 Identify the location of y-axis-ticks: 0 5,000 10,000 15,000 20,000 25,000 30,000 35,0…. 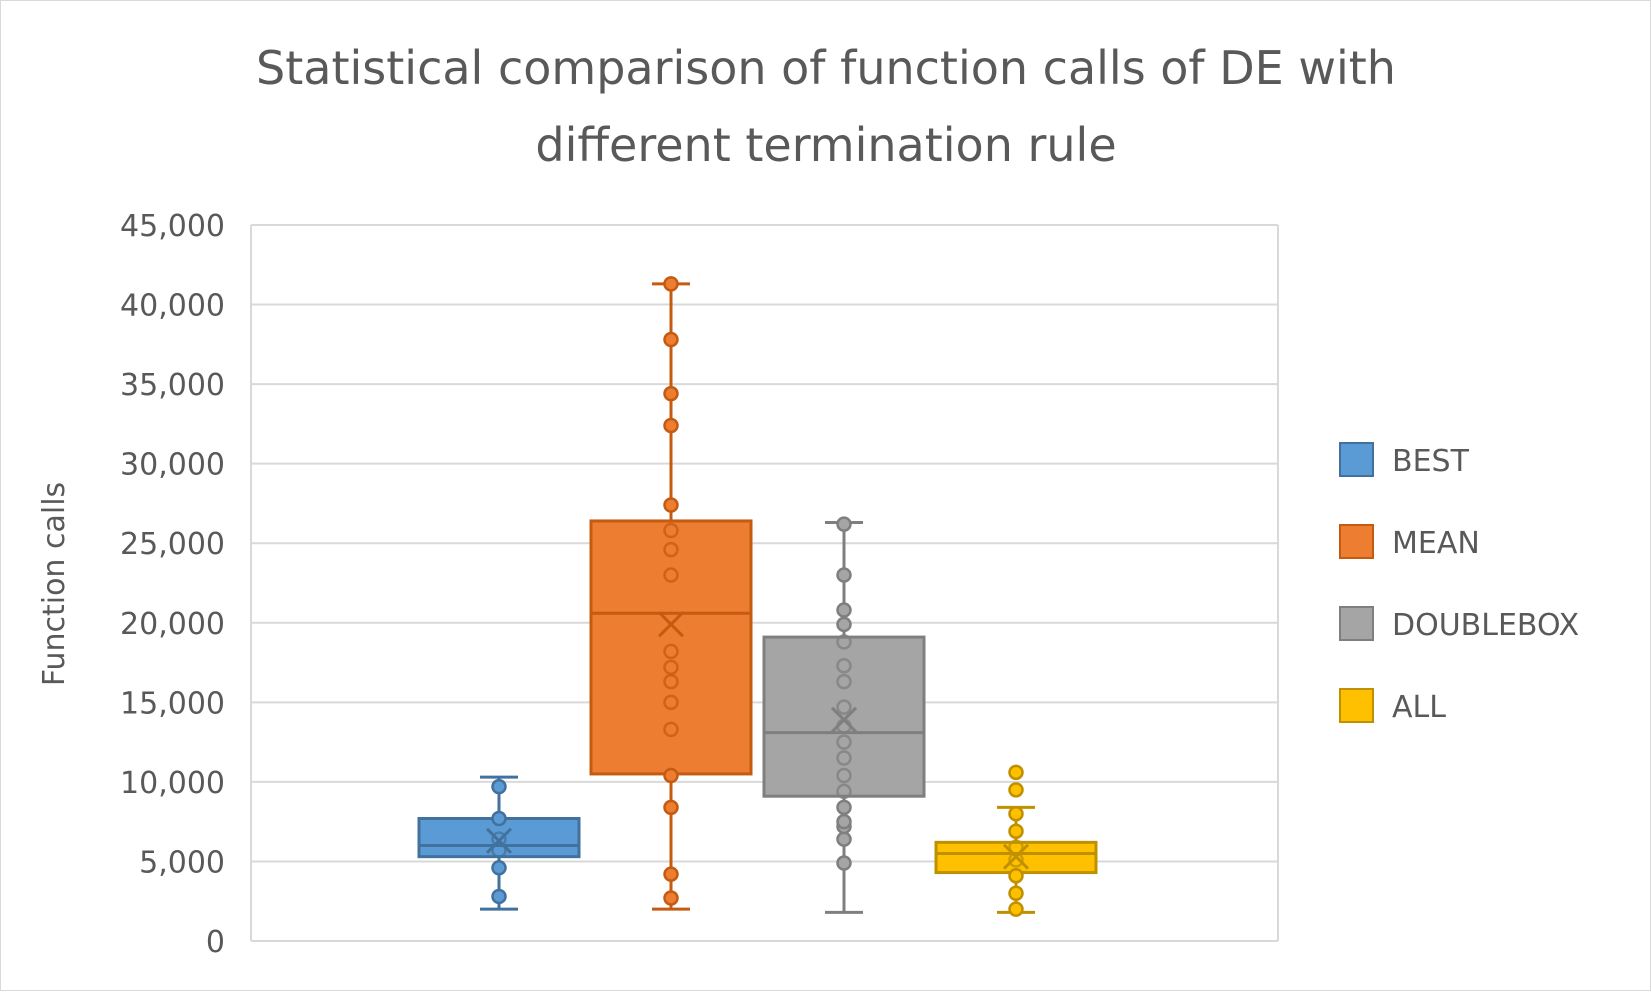
(172, 584).